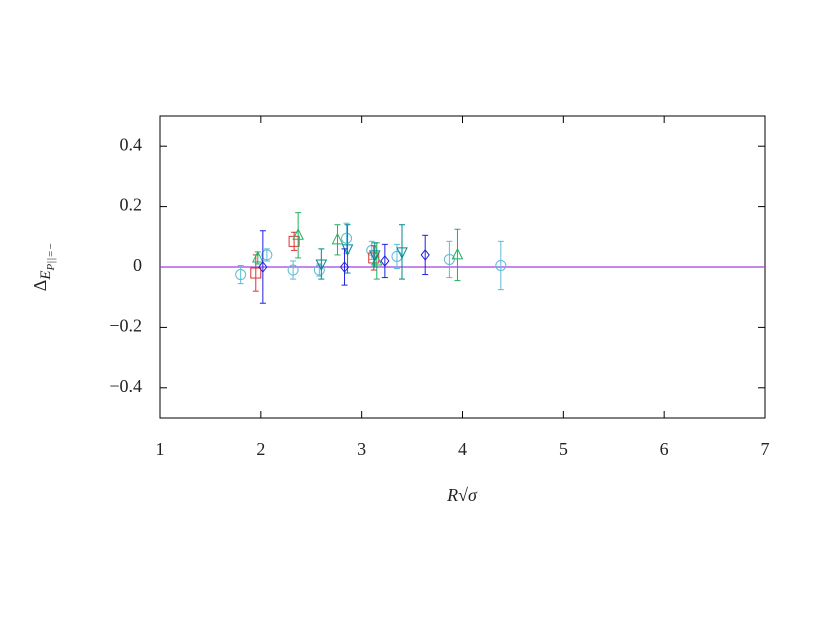 The height and width of the screenshot is (637, 817). I want to click on y-tick-label: 0, so click(137, 265).